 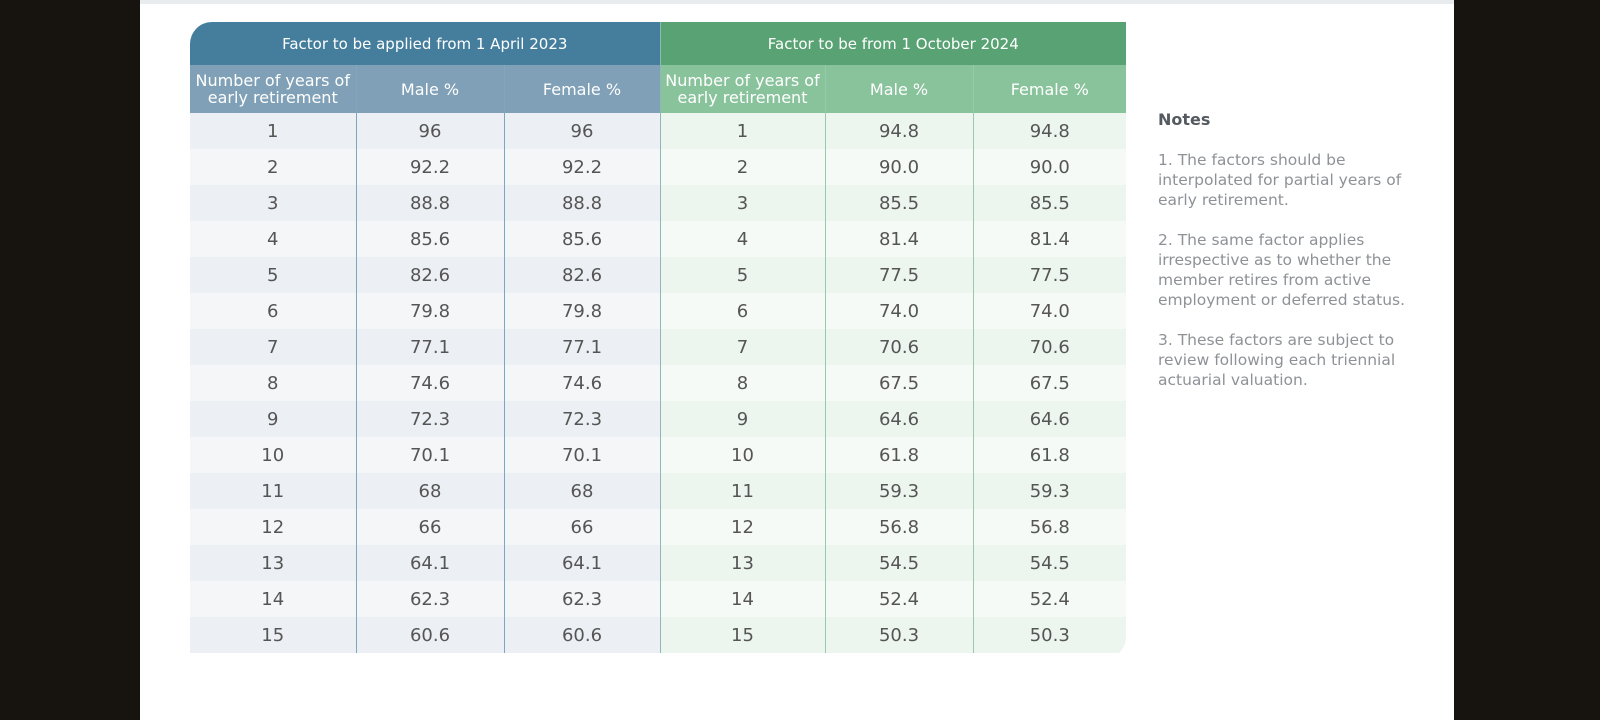 I want to click on cell-years-2024: 1, so click(x=742, y=131).